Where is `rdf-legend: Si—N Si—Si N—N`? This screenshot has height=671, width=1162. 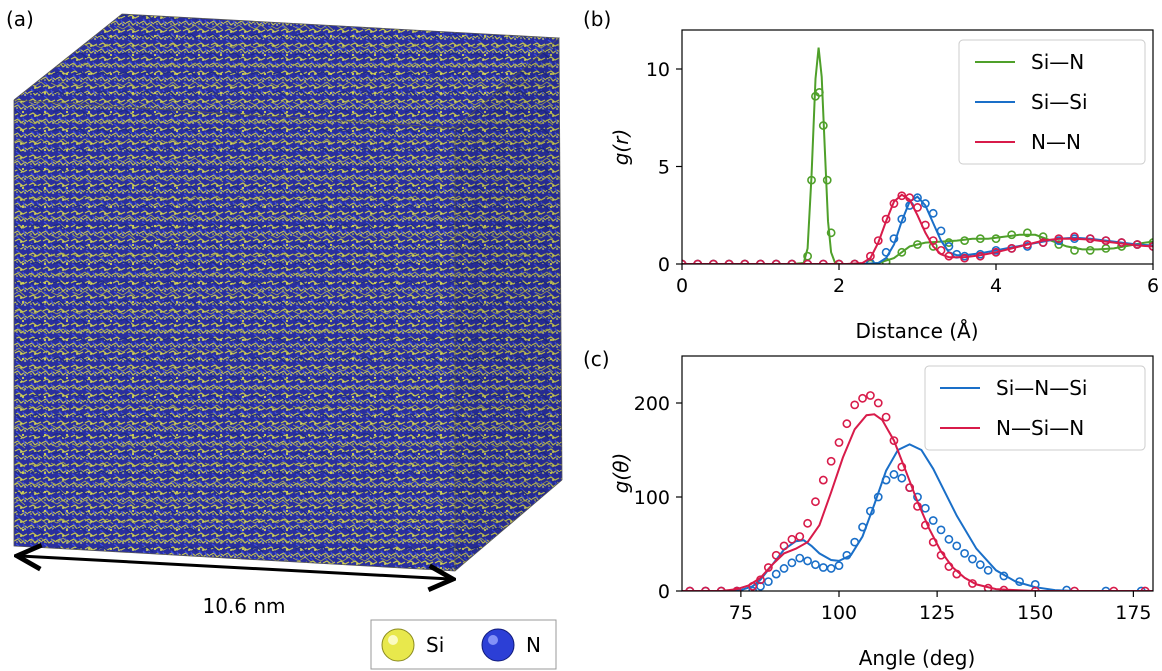 rdf-legend: Si—N Si—Si N—N is located at coordinates (1052, 102).